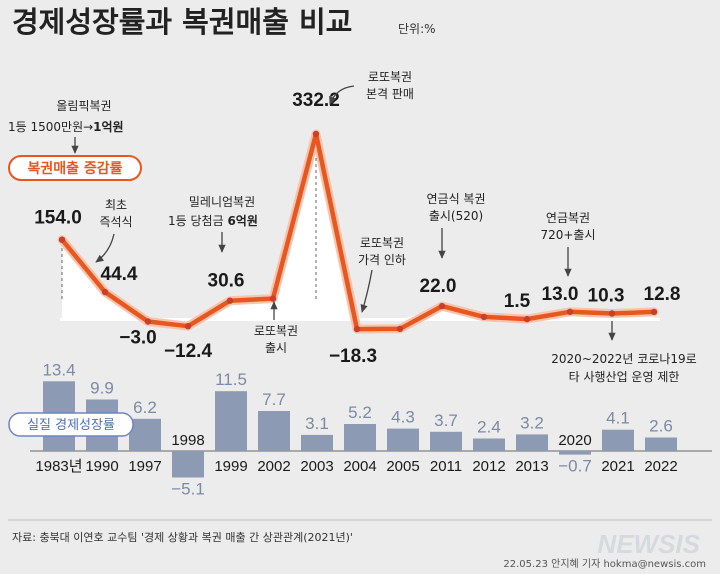 This screenshot has height=574, width=720. Describe the element at coordinates (317, 423) in the screenshot. I see `gdp-value-label-6: 3.1` at that location.